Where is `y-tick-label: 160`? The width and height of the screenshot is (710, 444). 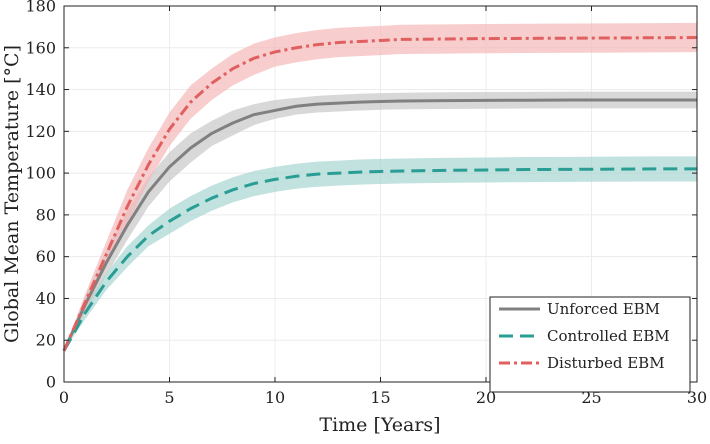
y-tick-label: 160 is located at coordinates (40, 47).